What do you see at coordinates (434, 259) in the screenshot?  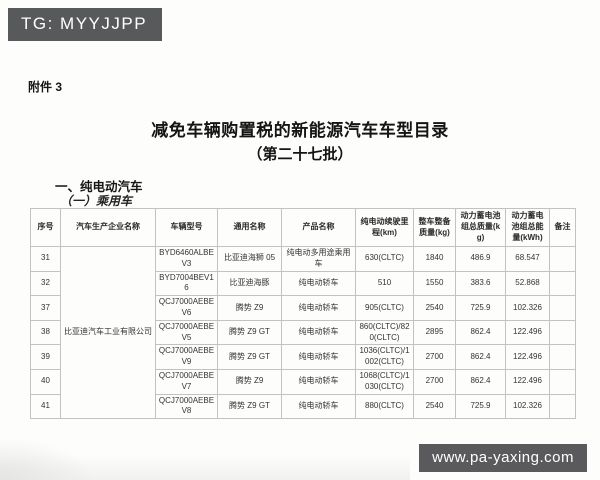 I see `cell-curb-mass: 1840` at bounding box center [434, 259].